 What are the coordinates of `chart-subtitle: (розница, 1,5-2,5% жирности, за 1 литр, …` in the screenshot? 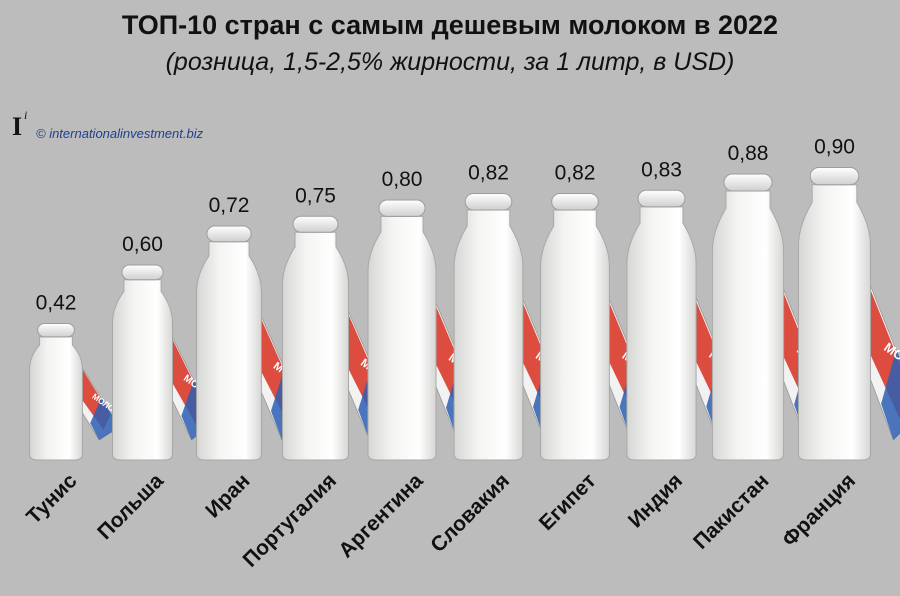 It's located at (450, 62).